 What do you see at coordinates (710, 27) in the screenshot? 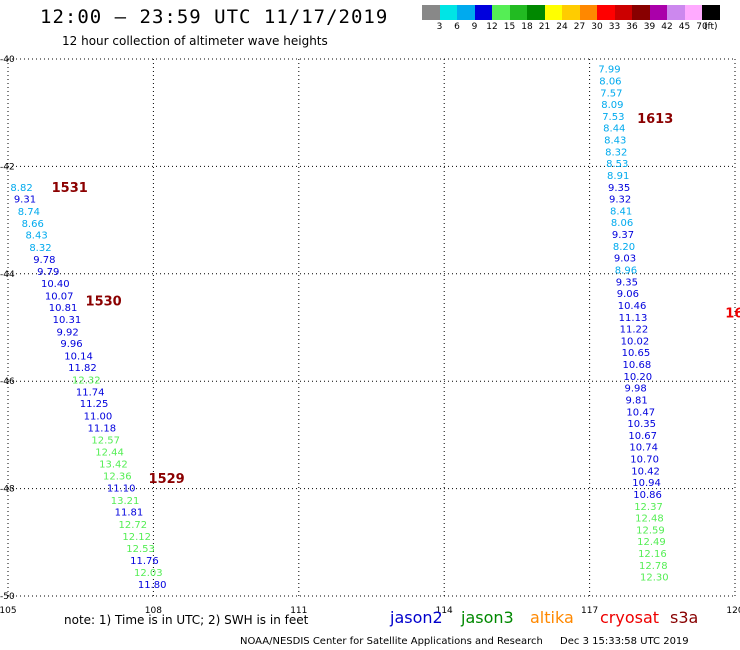
I see `colorbar-label: (ft)` at bounding box center [710, 27].